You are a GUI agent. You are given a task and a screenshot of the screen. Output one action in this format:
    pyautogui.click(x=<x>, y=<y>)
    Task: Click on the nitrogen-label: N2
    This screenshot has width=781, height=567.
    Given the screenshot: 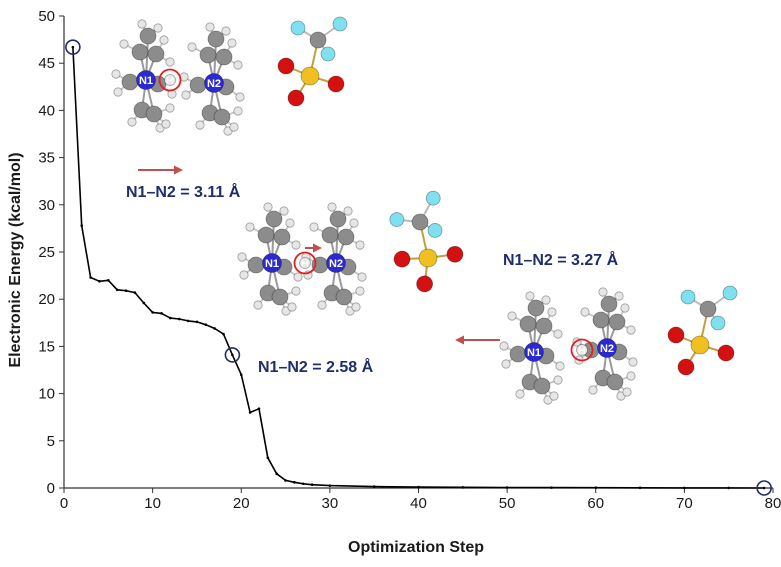 What is the action you would take?
    pyautogui.click(x=336, y=264)
    